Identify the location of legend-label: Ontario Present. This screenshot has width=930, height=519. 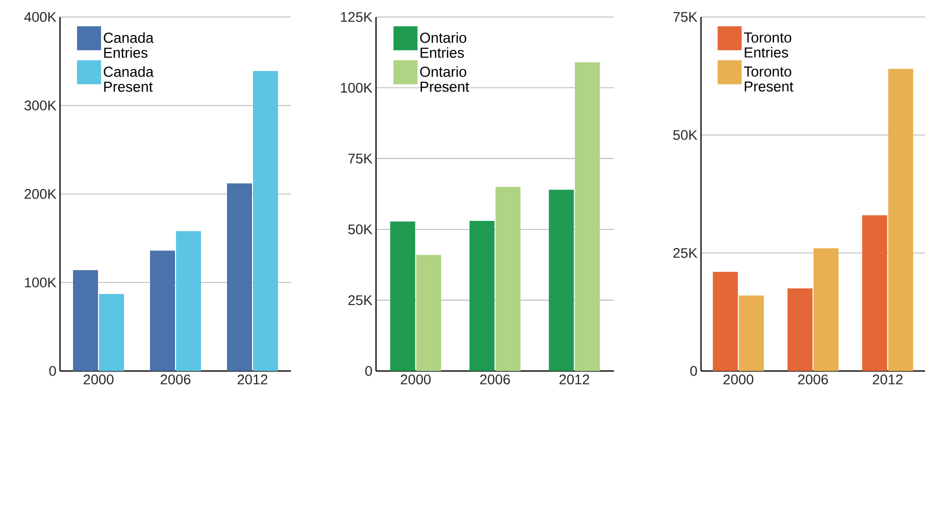
(445, 79).